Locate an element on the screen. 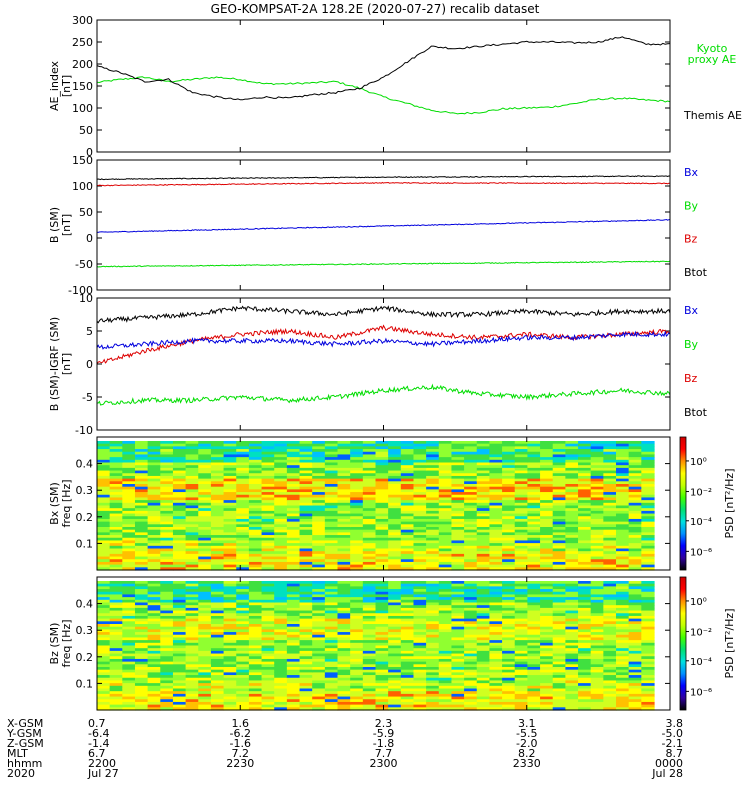 The image size is (750, 804). panel0-series-themis-ae is located at coordinates (383, 68).